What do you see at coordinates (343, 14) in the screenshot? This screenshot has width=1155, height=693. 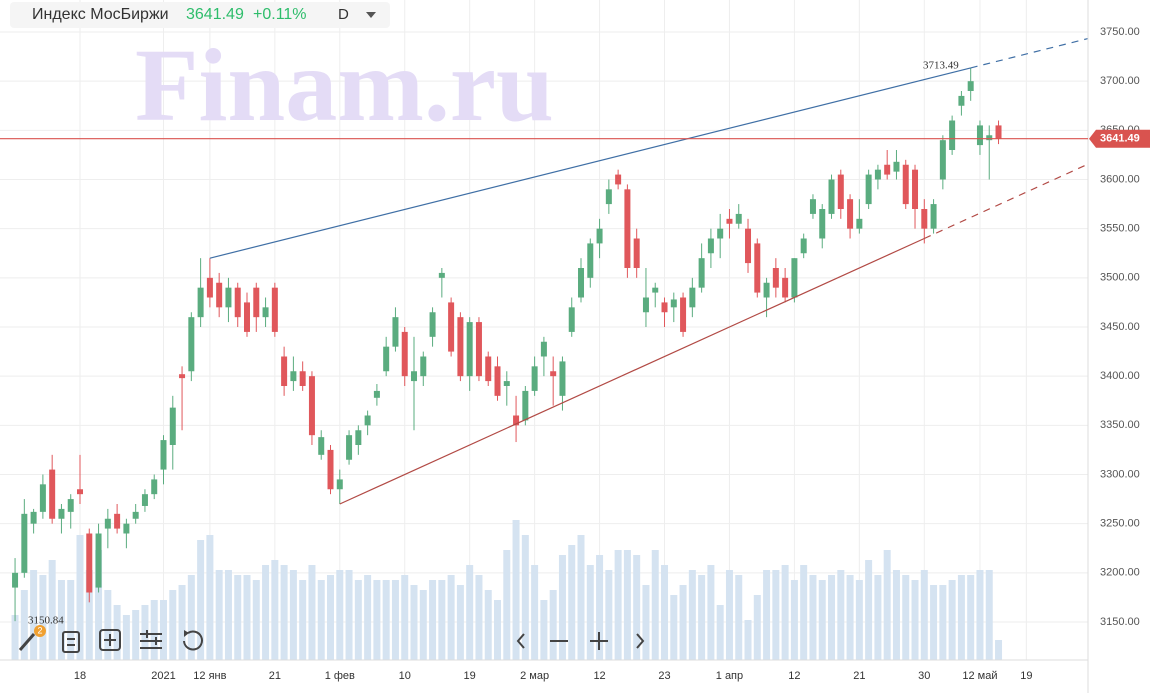 I see `interval: D` at bounding box center [343, 14].